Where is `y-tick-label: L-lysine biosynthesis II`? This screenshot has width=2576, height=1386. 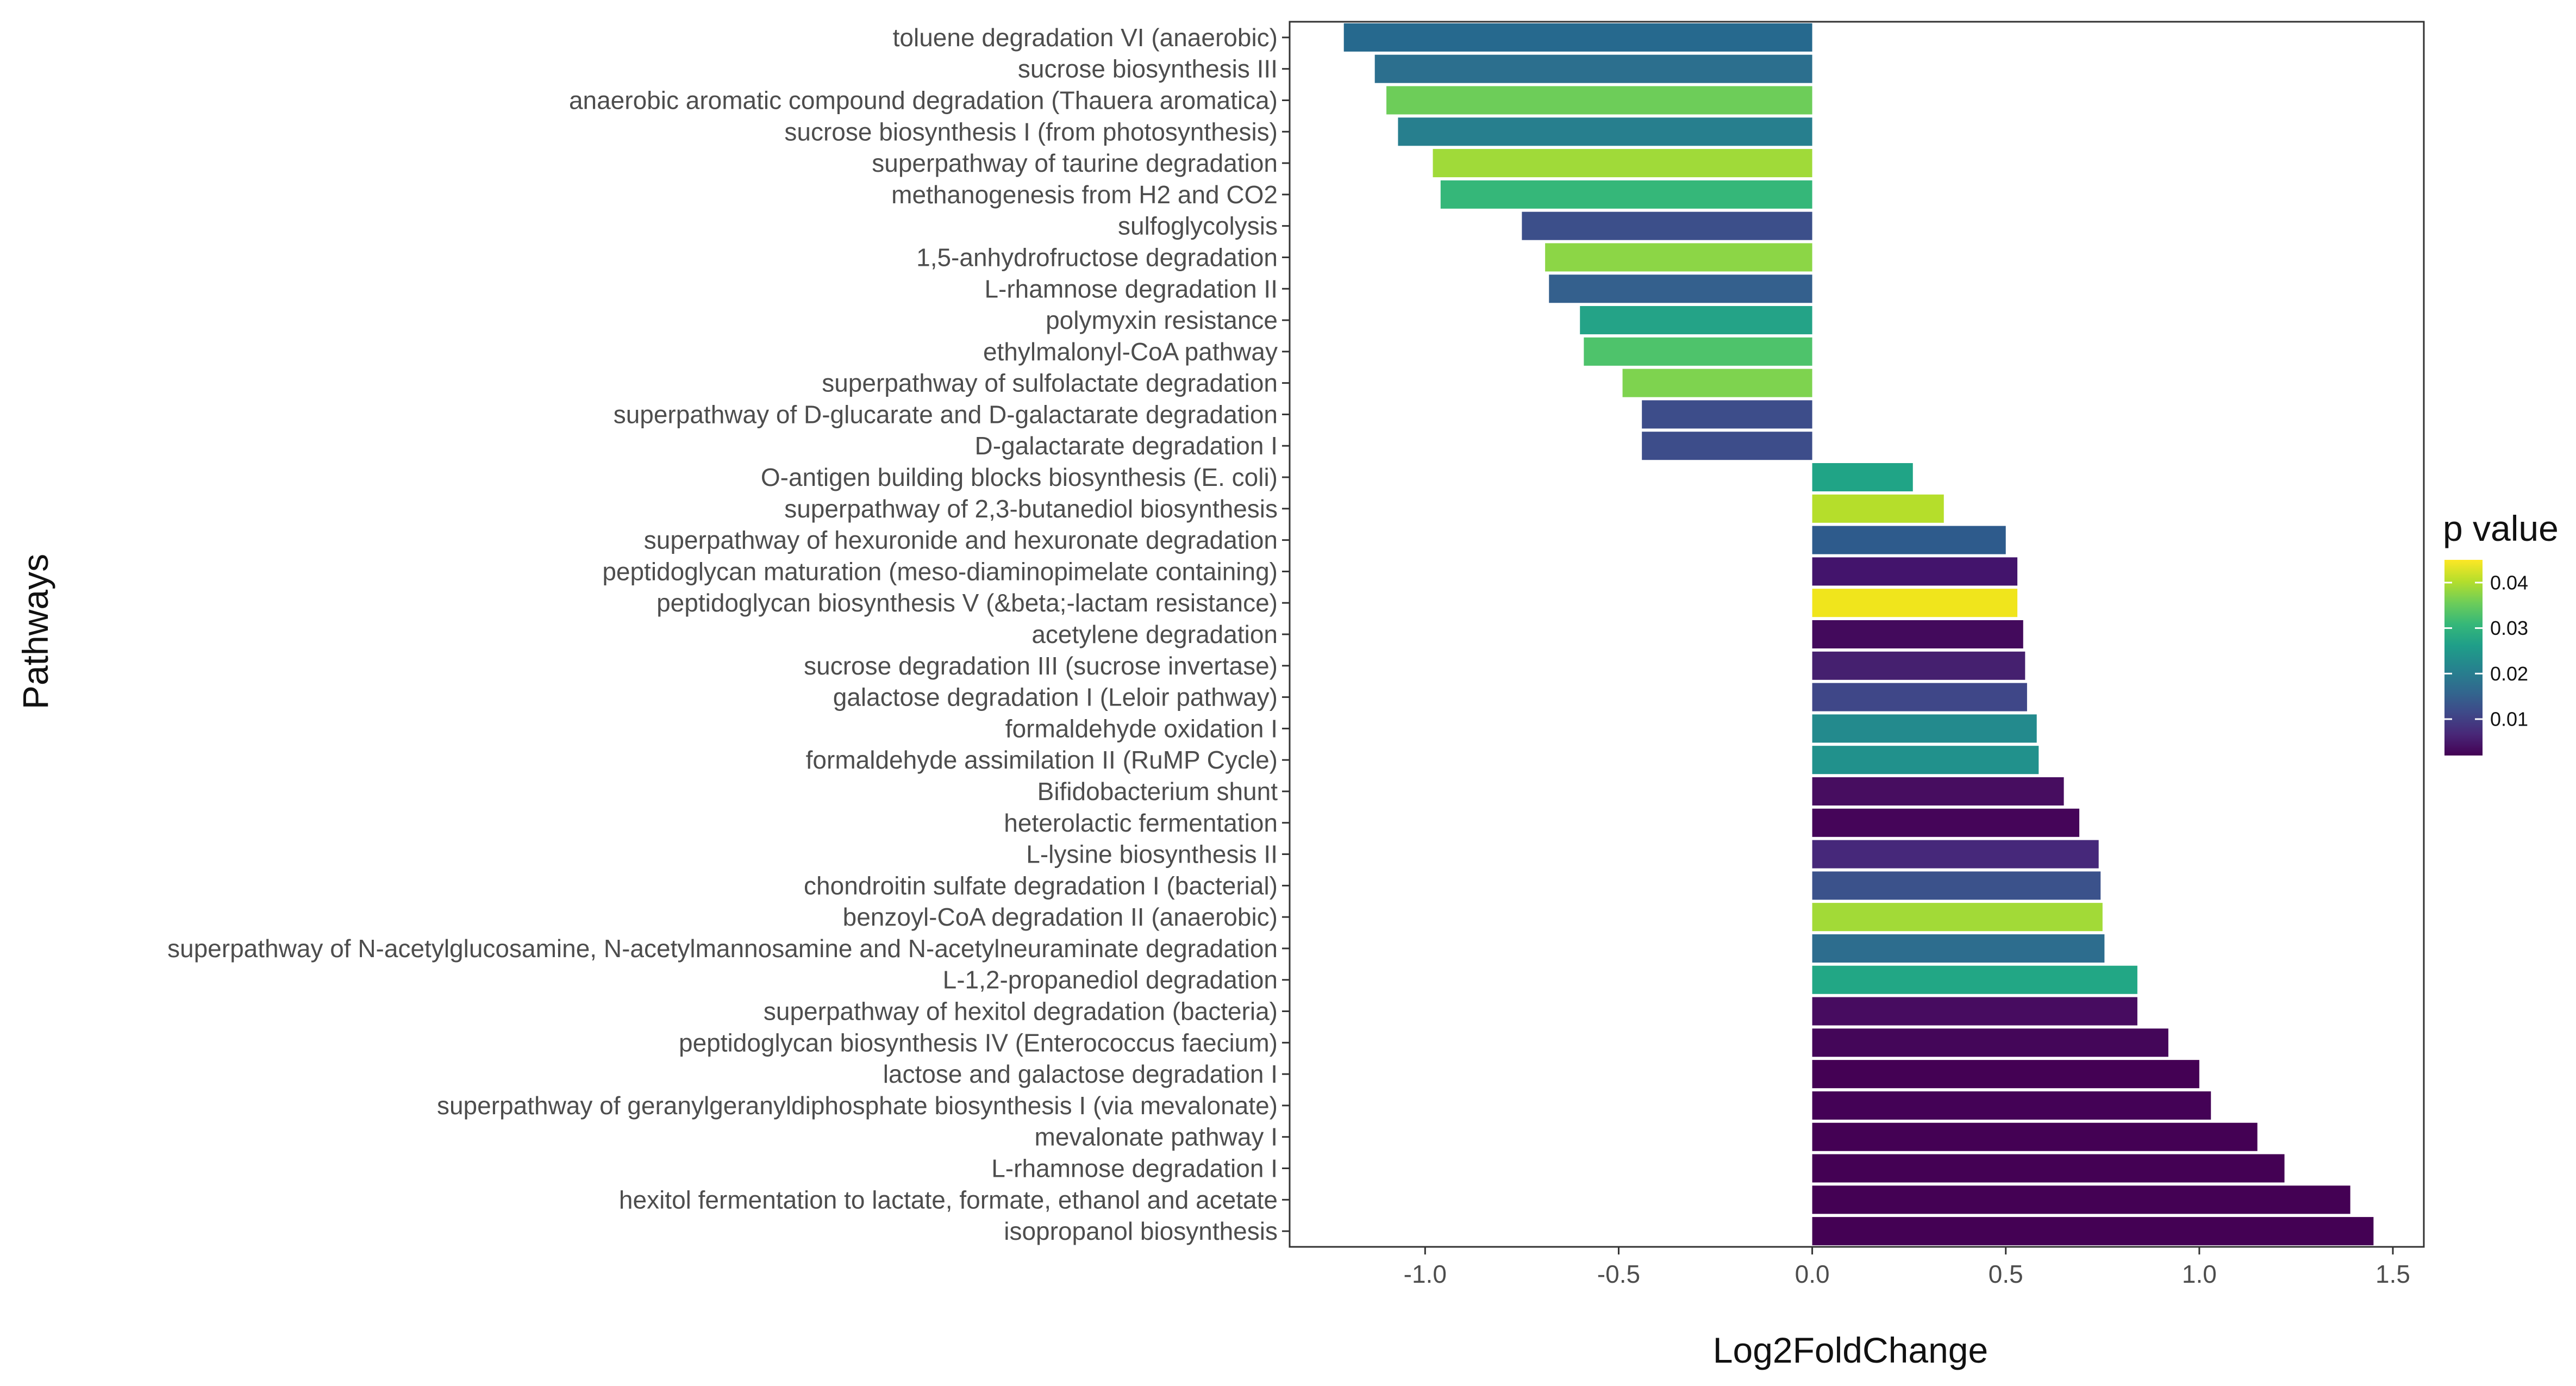
y-tick-label: L-lysine biosynthesis II is located at coordinates (1152, 855).